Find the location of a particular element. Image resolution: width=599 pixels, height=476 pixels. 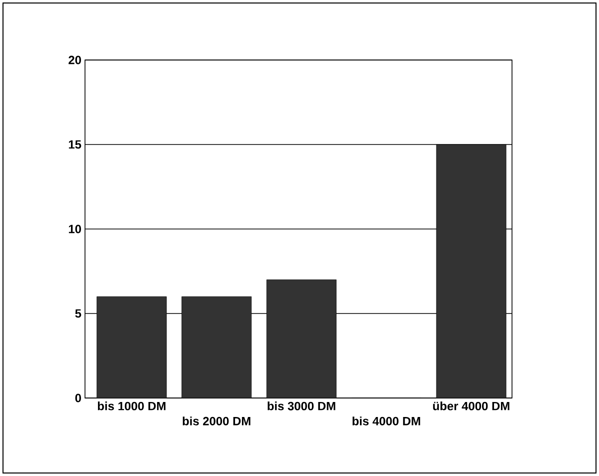

y-tick-label: 5 is located at coordinates (78, 313).